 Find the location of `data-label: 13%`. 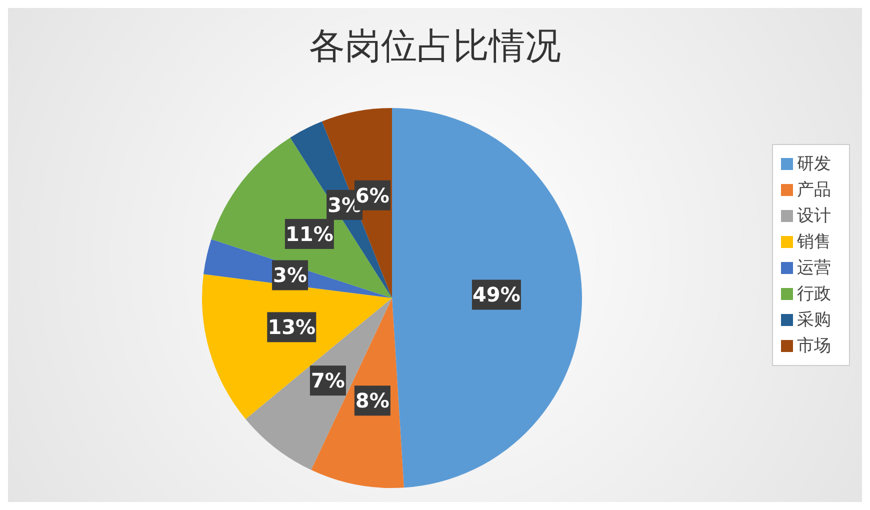

data-label: 13% is located at coordinates (292, 327).